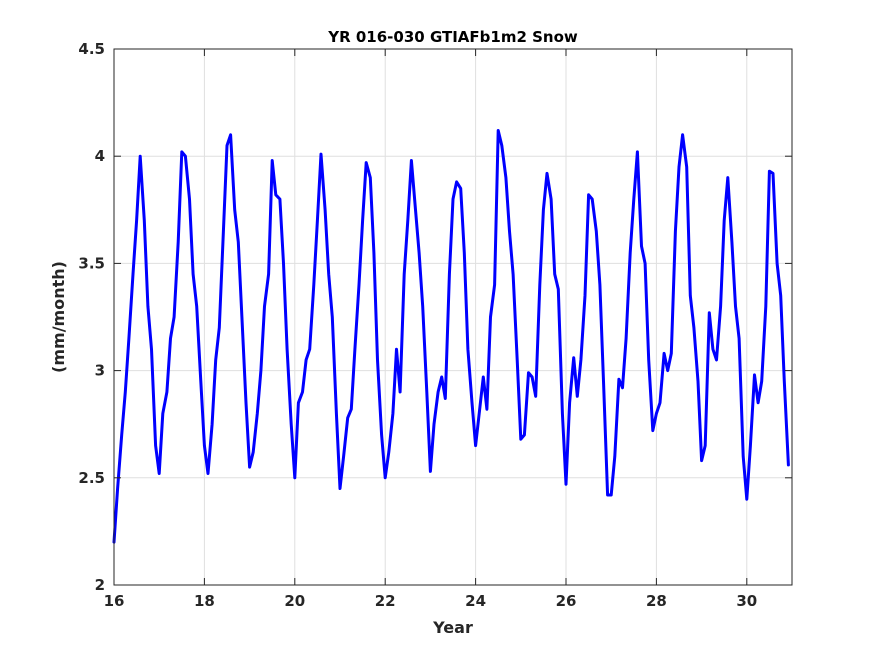  What do you see at coordinates (656, 601) in the screenshot?
I see `x-tick-label: 28` at bounding box center [656, 601].